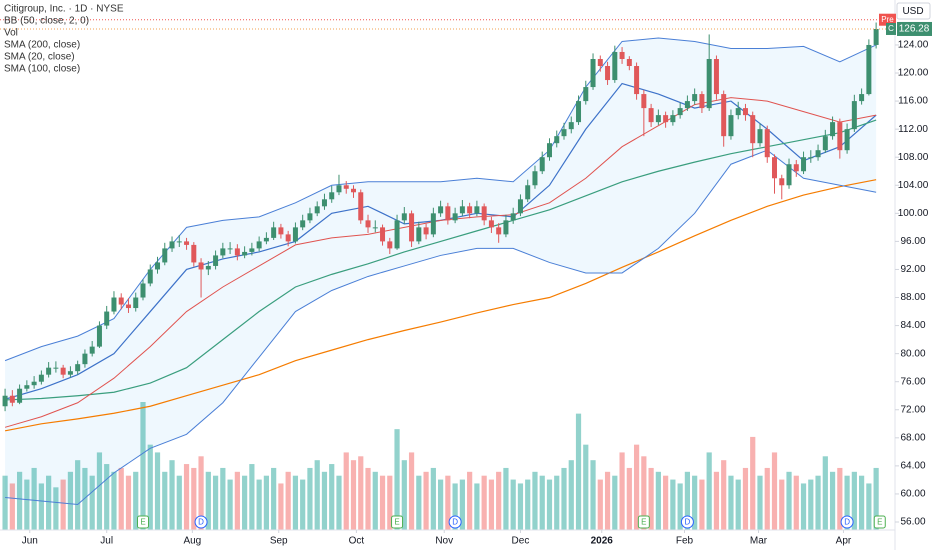 Image resolution: width=932 pixels, height=555 pixels. What do you see at coordinates (844, 541) in the screenshot?
I see `x-tick-label: Apr` at bounding box center [844, 541].